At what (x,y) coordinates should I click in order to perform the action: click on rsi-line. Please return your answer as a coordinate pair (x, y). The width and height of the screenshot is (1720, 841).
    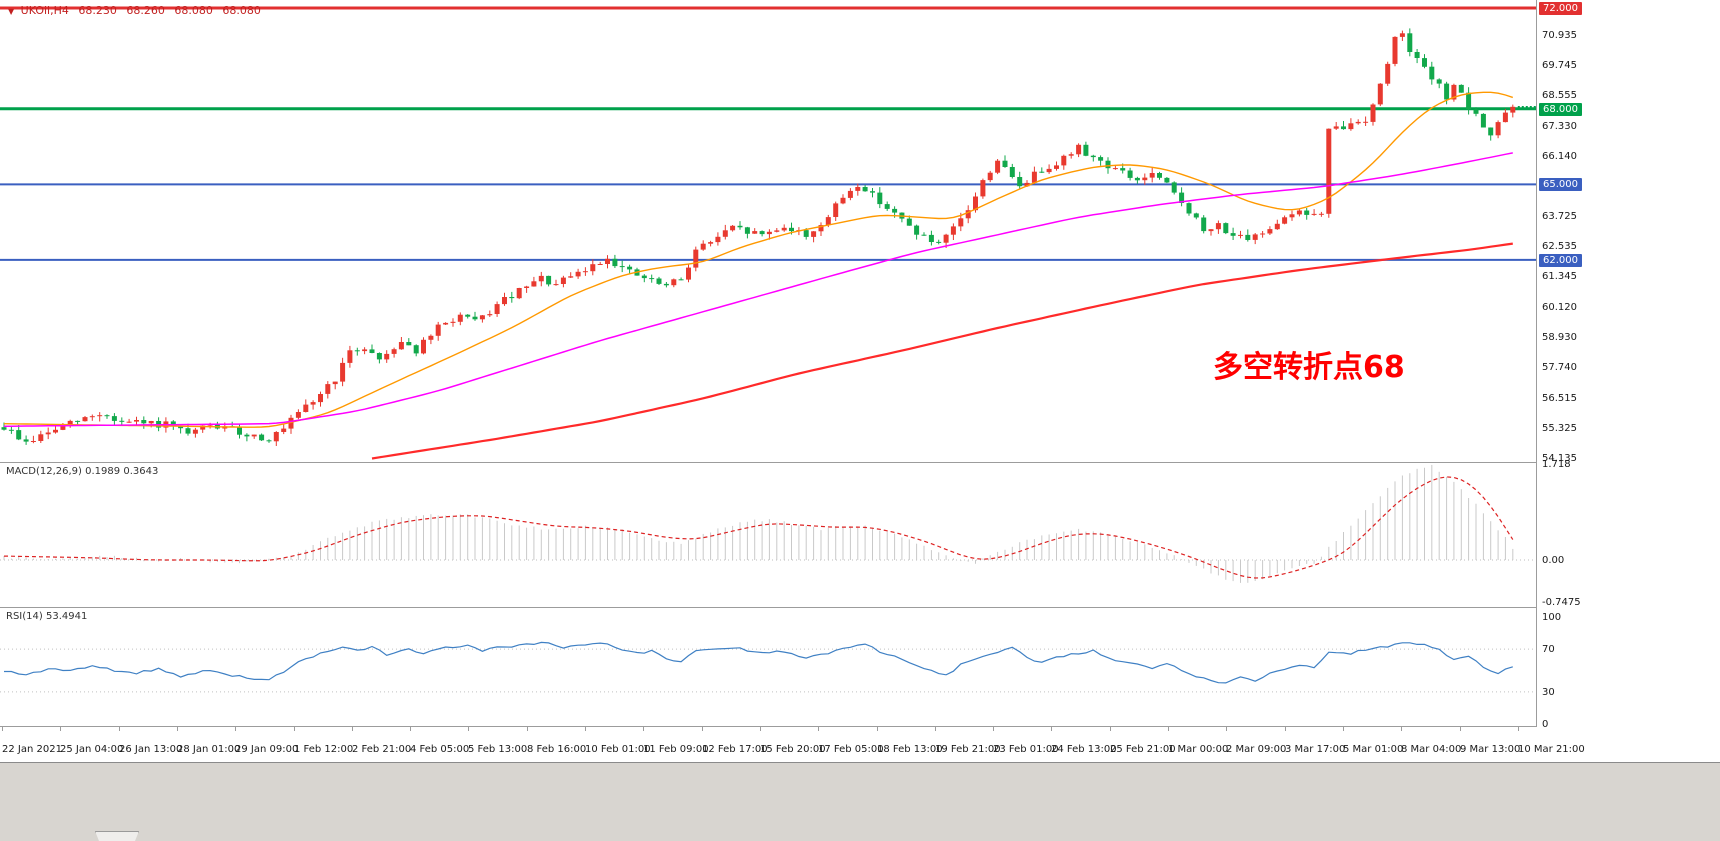
    Looking at the image, I should click on (758, 662).